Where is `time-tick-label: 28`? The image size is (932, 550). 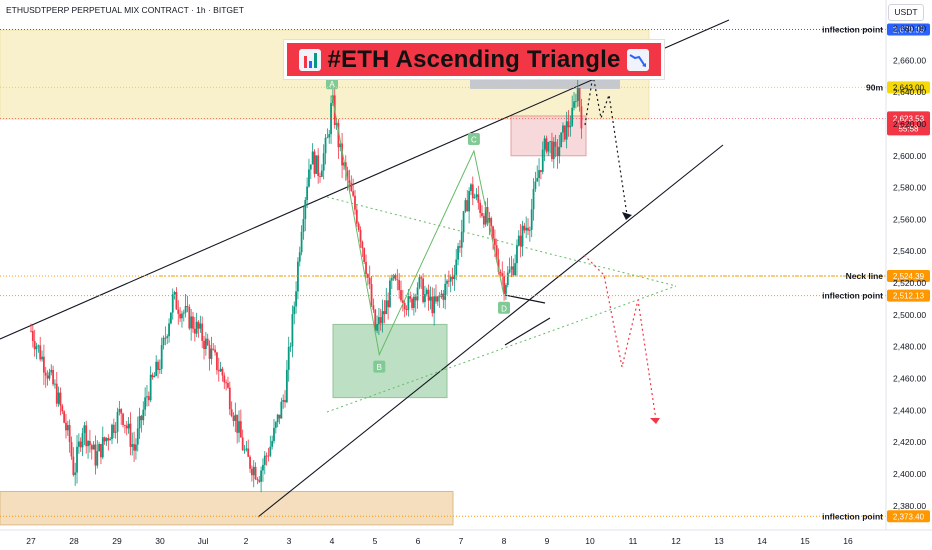
time-tick-label: 28 is located at coordinates (74, 541).